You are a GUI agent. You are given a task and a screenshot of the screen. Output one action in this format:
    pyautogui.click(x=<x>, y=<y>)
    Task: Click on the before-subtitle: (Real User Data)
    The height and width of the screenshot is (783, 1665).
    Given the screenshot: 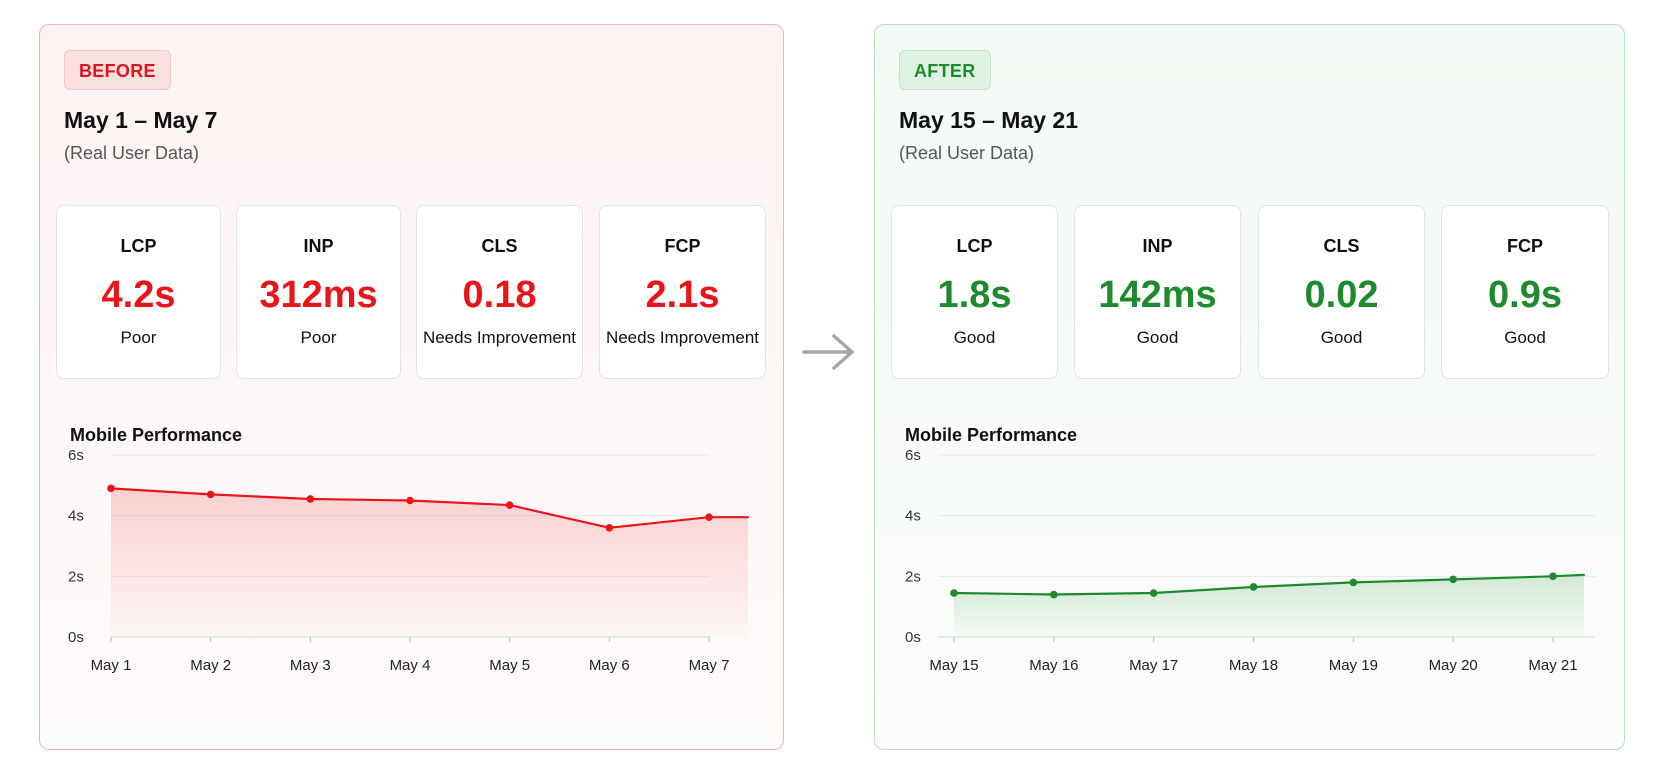 What is the action you would take?
    pyautogui.click(x=132, y=153)
    